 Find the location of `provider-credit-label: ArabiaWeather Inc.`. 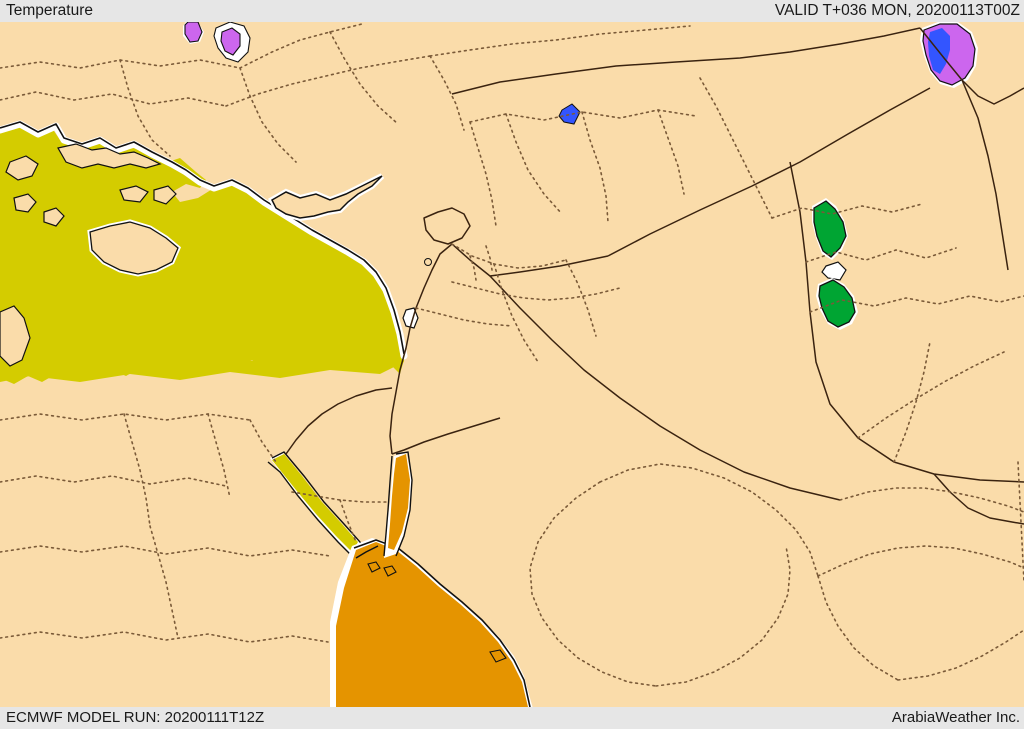

provider-credit-label: ArabiaWeather Inc. is located at coordinates (955, 717).